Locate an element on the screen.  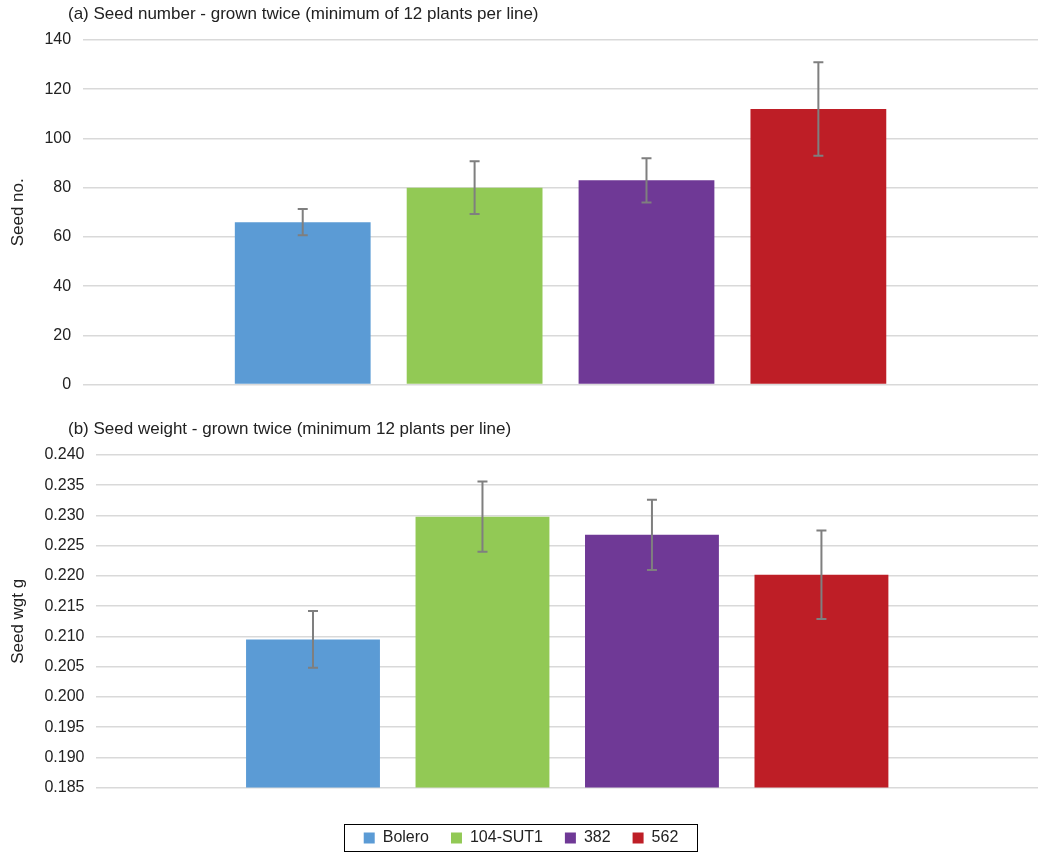
y-axis-title: Seed wgt g is located at coordinates (17, 621).